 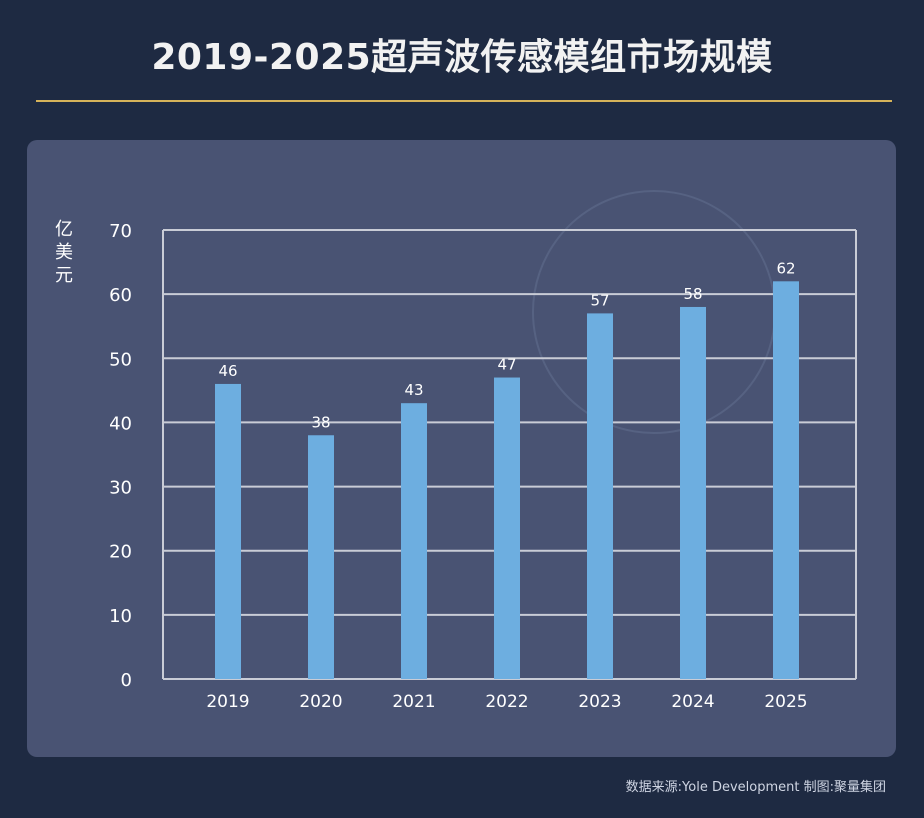 What do you see at coordinates (120, 423) in the screenshot?
I see `y-tick-label: 40` at bounding box center [120, 423].